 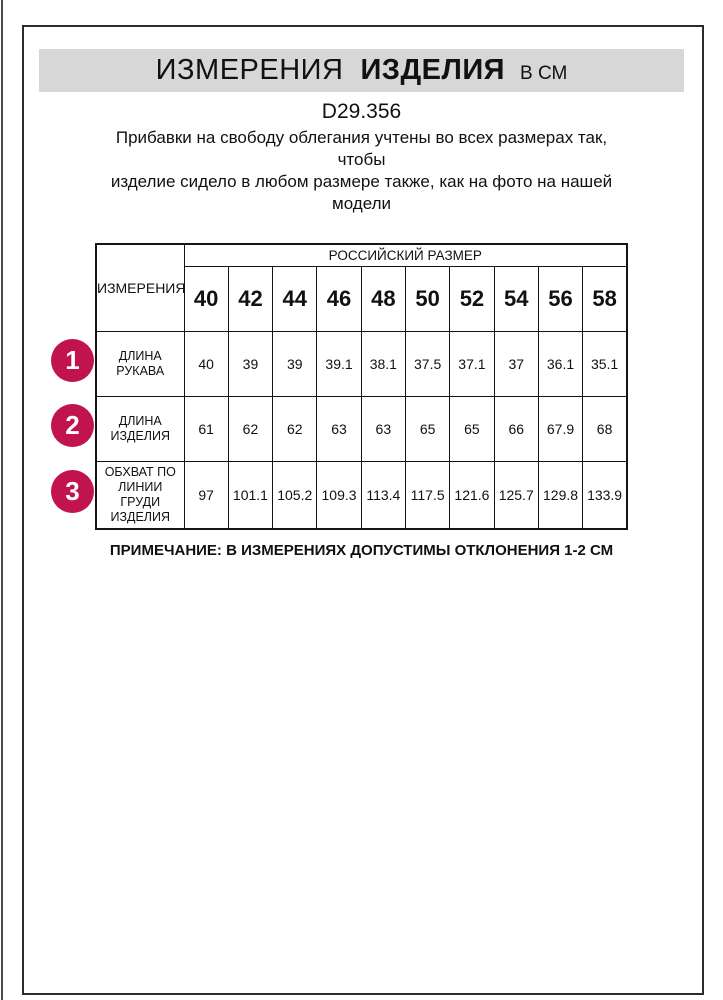 What do you see at coordinates (472, 364) in the screenshot?
I see `value-cell: 37.1` at bounding box center [472, 364].